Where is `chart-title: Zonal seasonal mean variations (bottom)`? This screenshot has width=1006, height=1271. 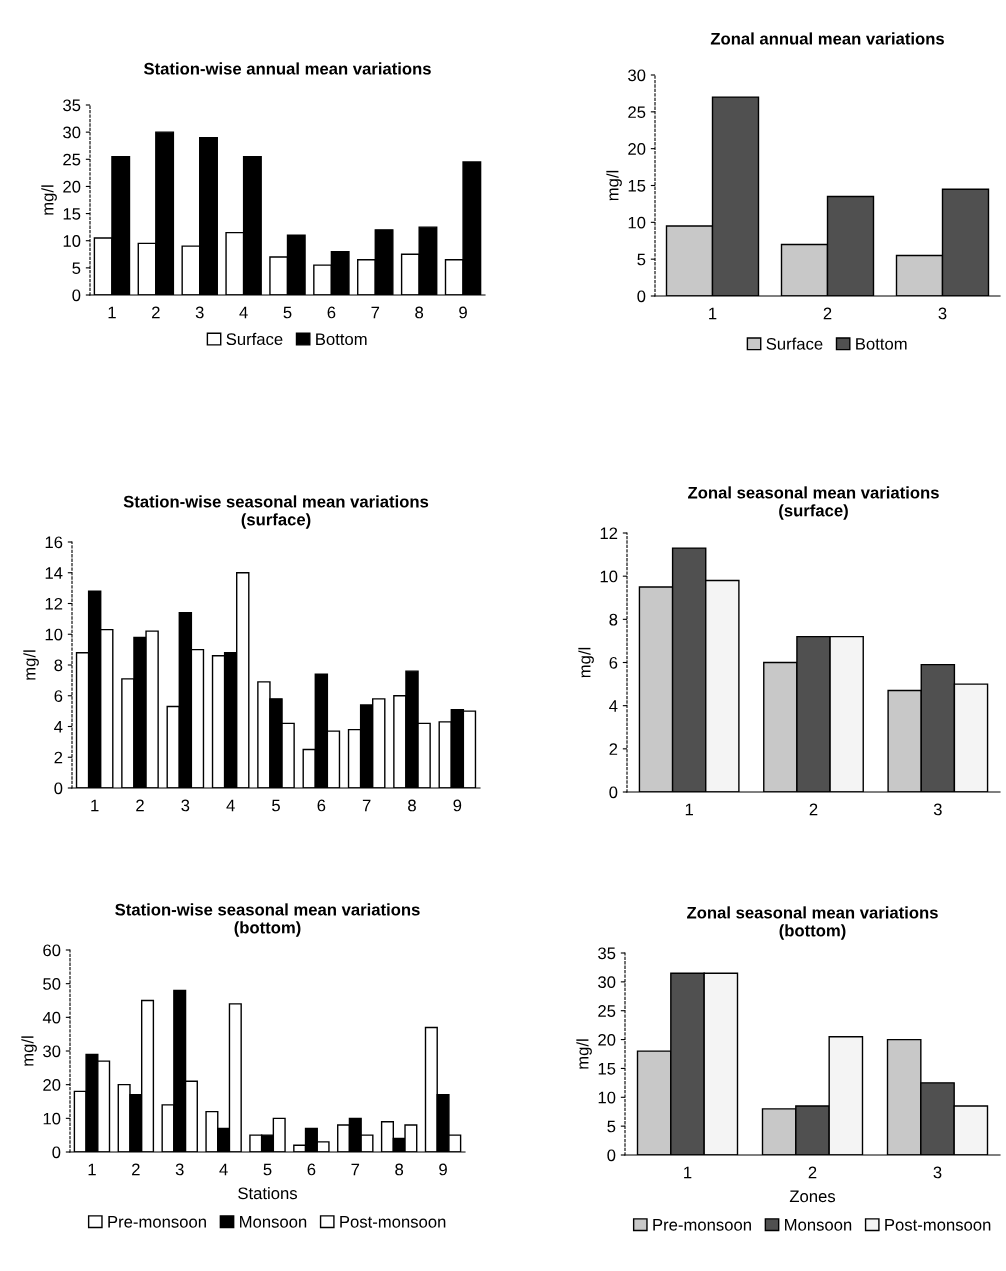
chart-title: Zonal seasonal mean variations (bottom) is located at coordinates (812, 923).